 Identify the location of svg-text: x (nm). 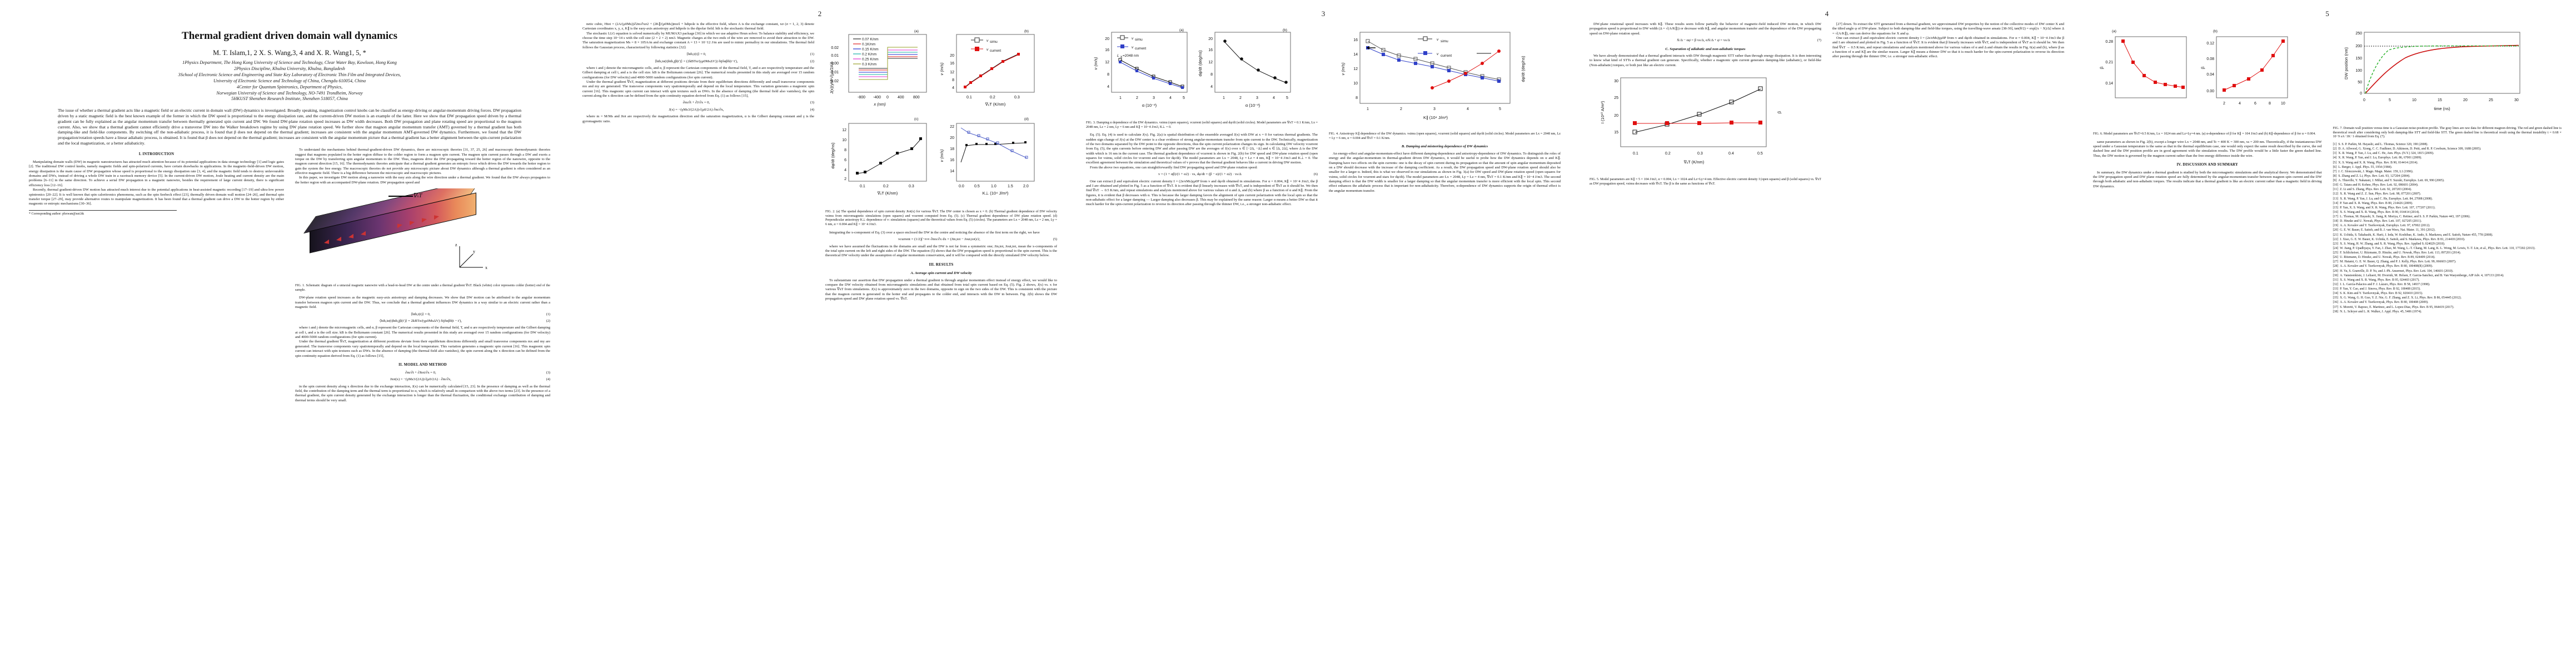
(879, 104).